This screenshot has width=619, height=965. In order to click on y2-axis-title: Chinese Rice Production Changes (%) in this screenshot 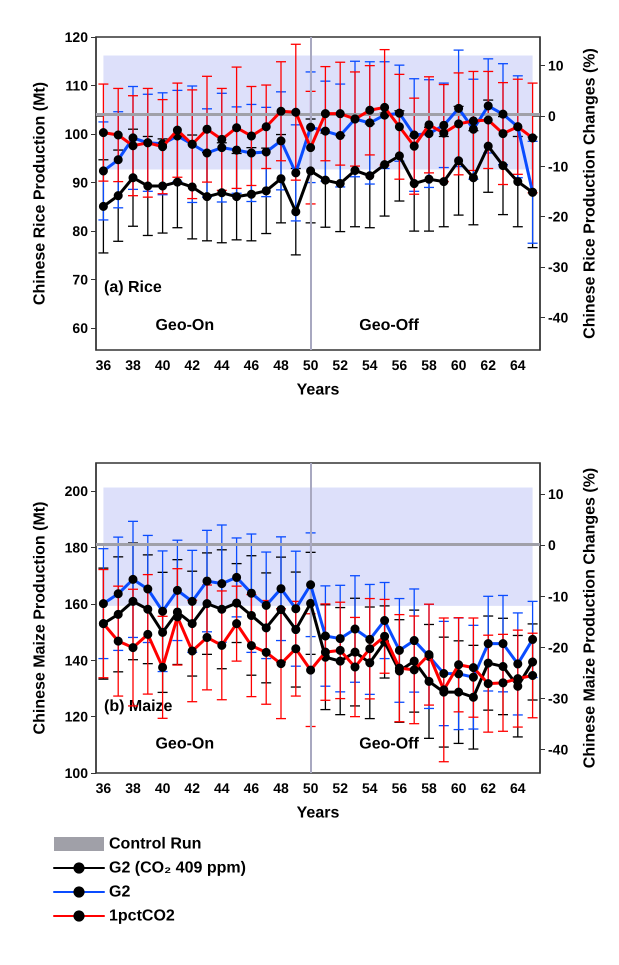, I will do `click(590, 193)`.